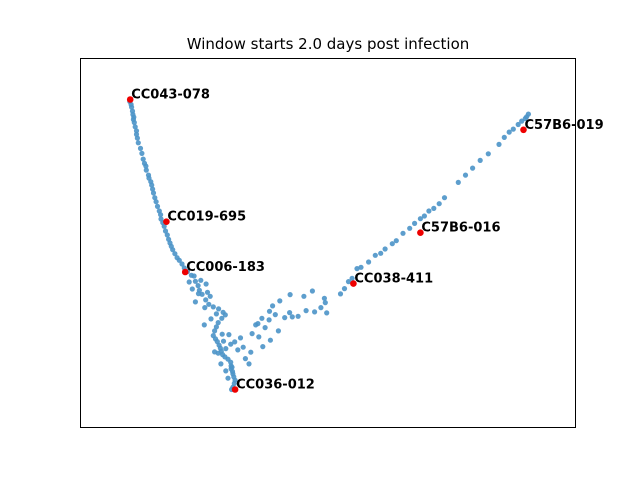 The image size is (640, 480). I want to click on point-label: C57B6-016, so click(460, 228).